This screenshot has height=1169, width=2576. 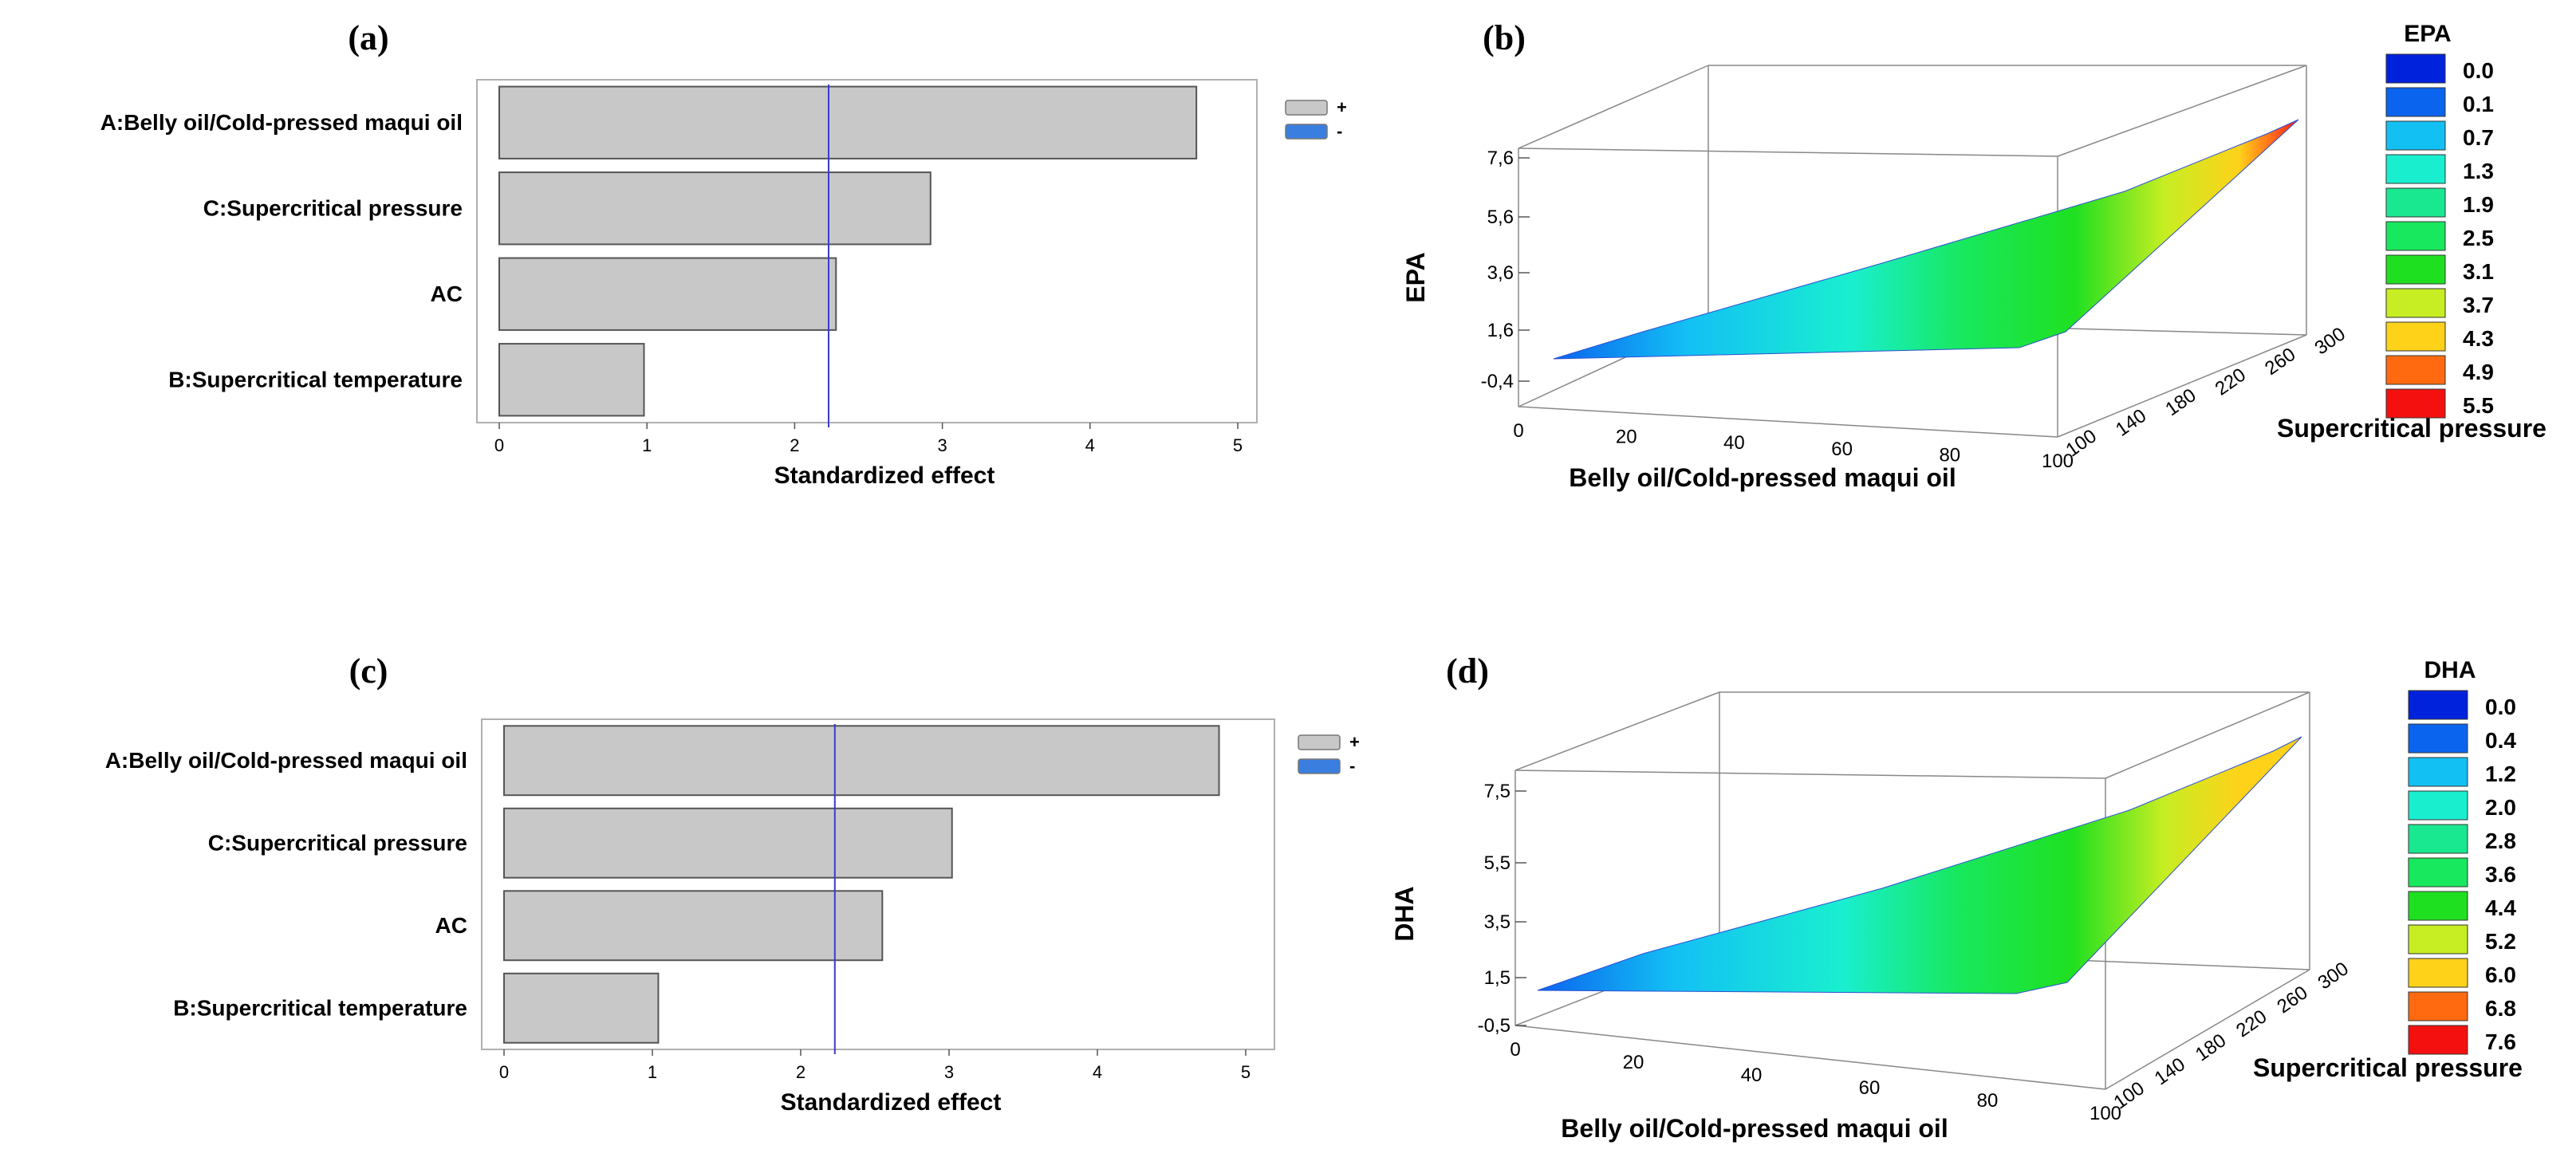 I want to click on x-tick-label: 5, so click(x=1246, y=1072).